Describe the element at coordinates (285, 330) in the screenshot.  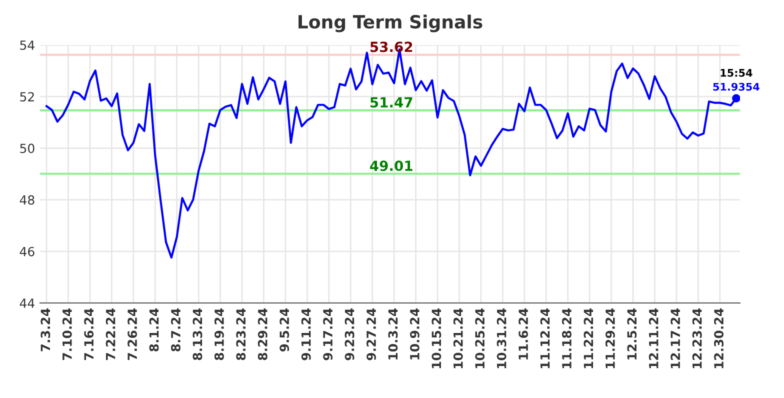
I see `x-tick-label: 9.5.24` at that location.